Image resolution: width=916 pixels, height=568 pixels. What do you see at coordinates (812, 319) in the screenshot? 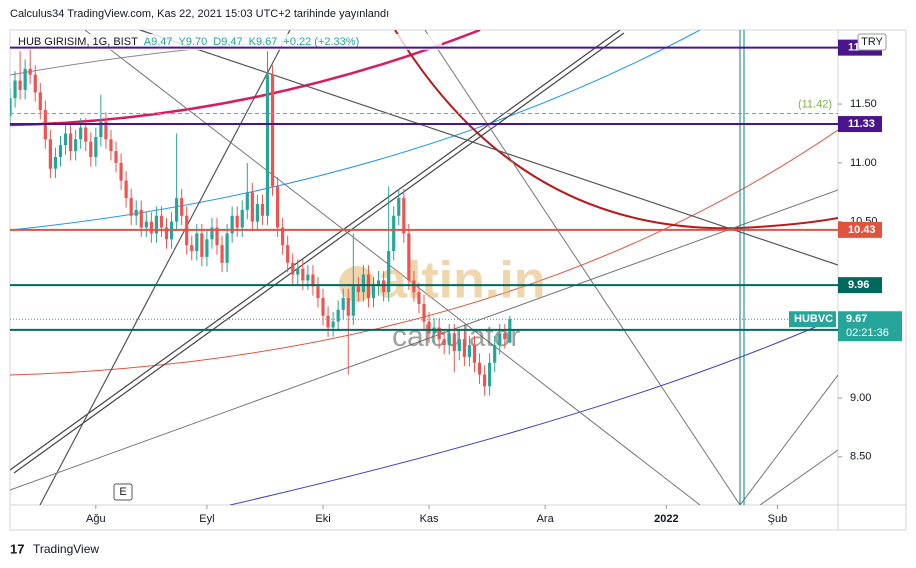
I see `price-tag-name-bg` at bounding box center [812, 319].